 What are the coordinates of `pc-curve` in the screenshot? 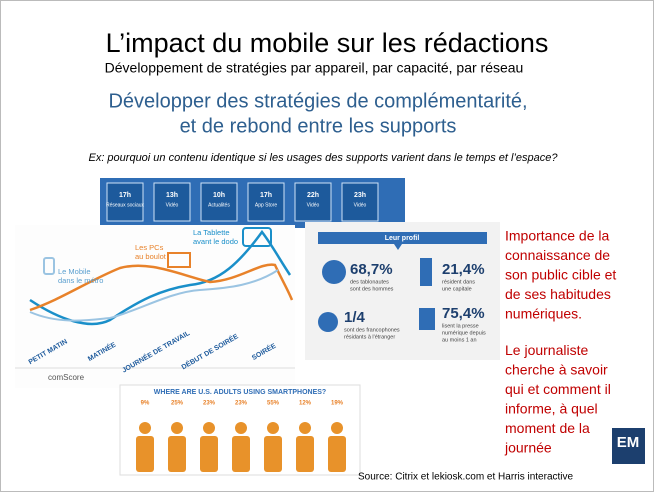 It's located at (161, 287).